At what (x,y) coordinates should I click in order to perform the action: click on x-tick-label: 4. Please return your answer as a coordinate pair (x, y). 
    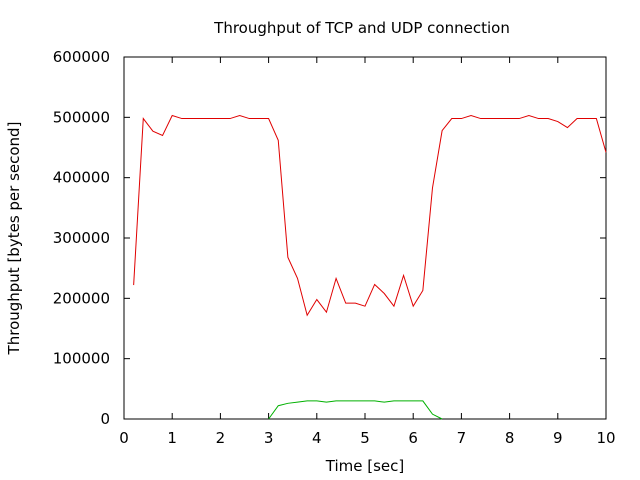
    Looking at the image, I should click on (317, 438).